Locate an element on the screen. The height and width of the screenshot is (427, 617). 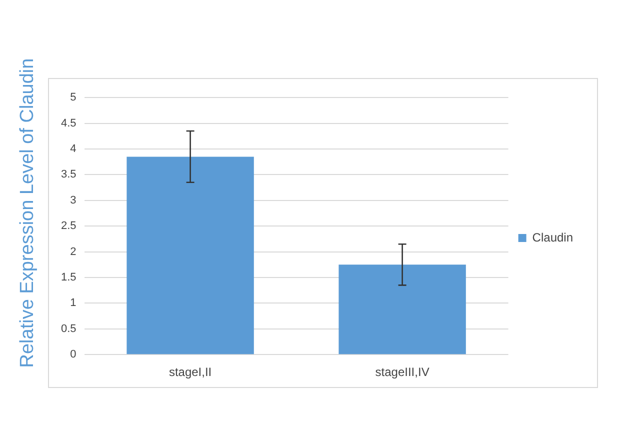
x-tick-label: stageI,II is located at coordinates (190, 372).